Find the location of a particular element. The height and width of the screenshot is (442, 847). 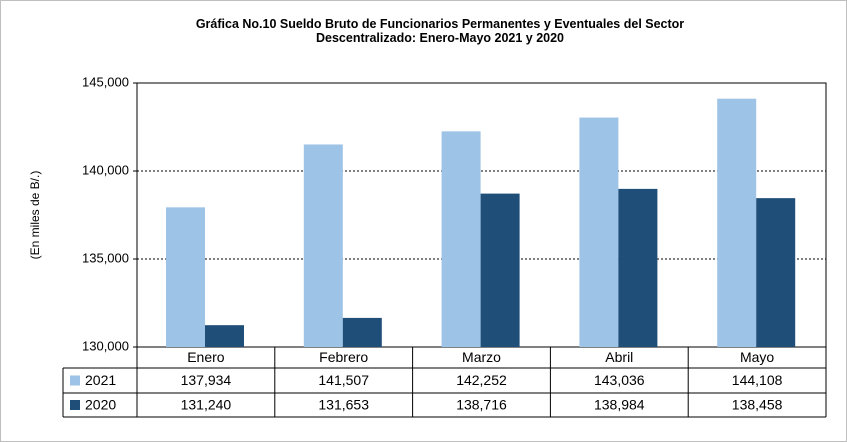

data-table-value: 137,934 is located at coordinates (206, 380).